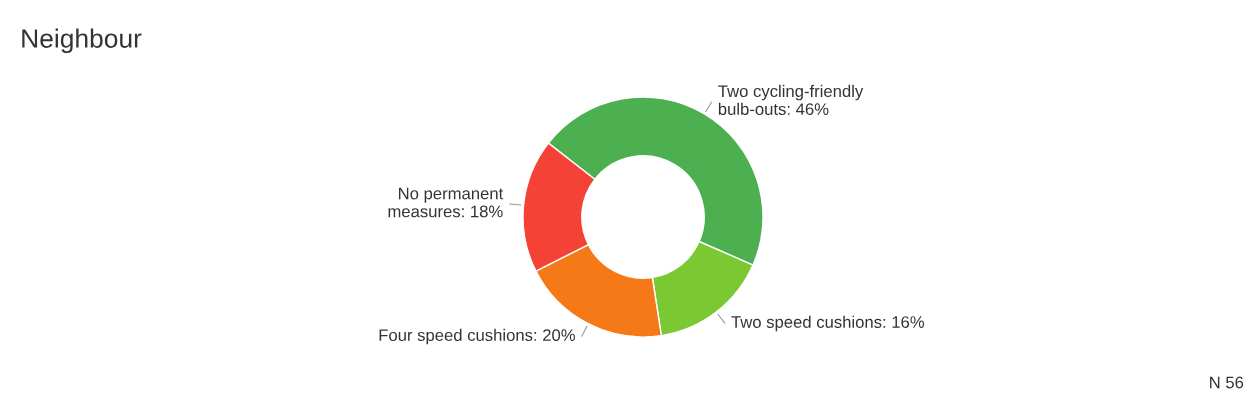 The height and width of the screenshot is (408, 1259). Describe the element at coordinates (82, 41) in the screenshot. I see `text: Neighbour` at that location.